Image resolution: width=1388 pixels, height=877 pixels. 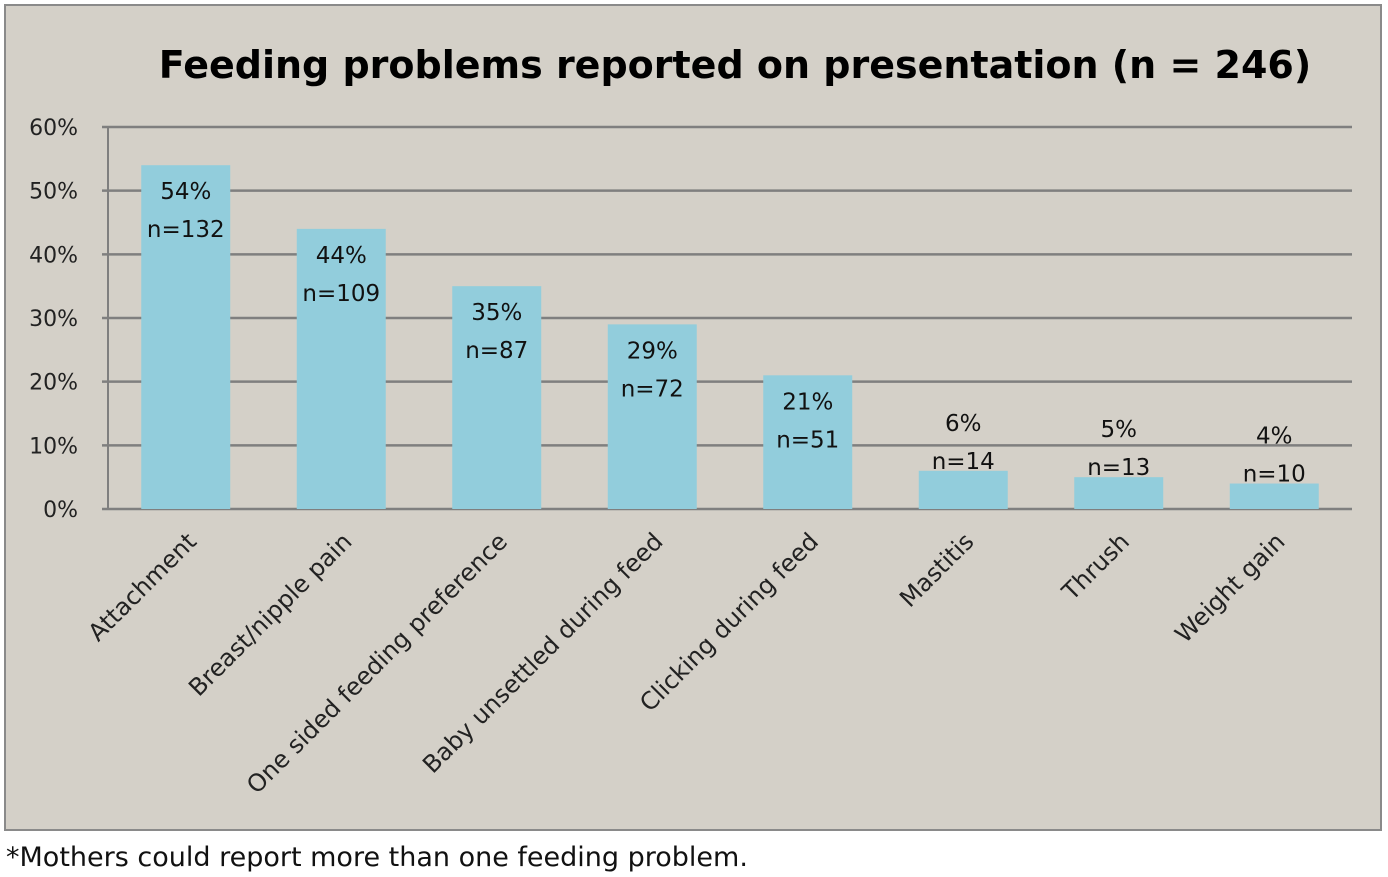 I want to click on data-label-percent: 44%, so click(x=341, y=256).